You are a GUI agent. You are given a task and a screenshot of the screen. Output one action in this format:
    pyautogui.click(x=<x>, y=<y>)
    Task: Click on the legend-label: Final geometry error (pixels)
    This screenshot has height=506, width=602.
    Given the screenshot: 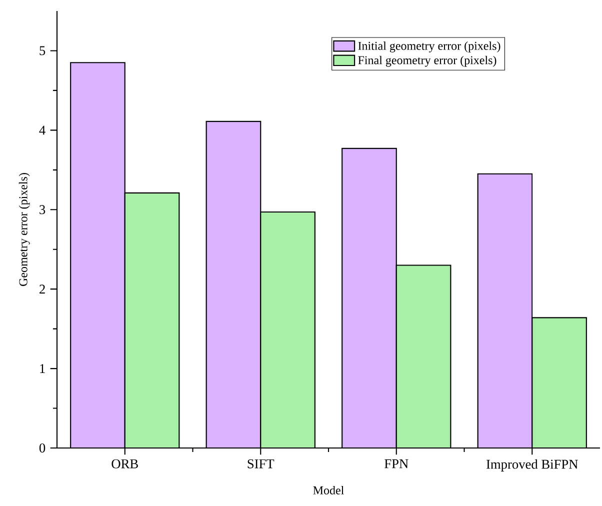 What is the action you would take?
    pyautogui.click(x=427, y=61)
    